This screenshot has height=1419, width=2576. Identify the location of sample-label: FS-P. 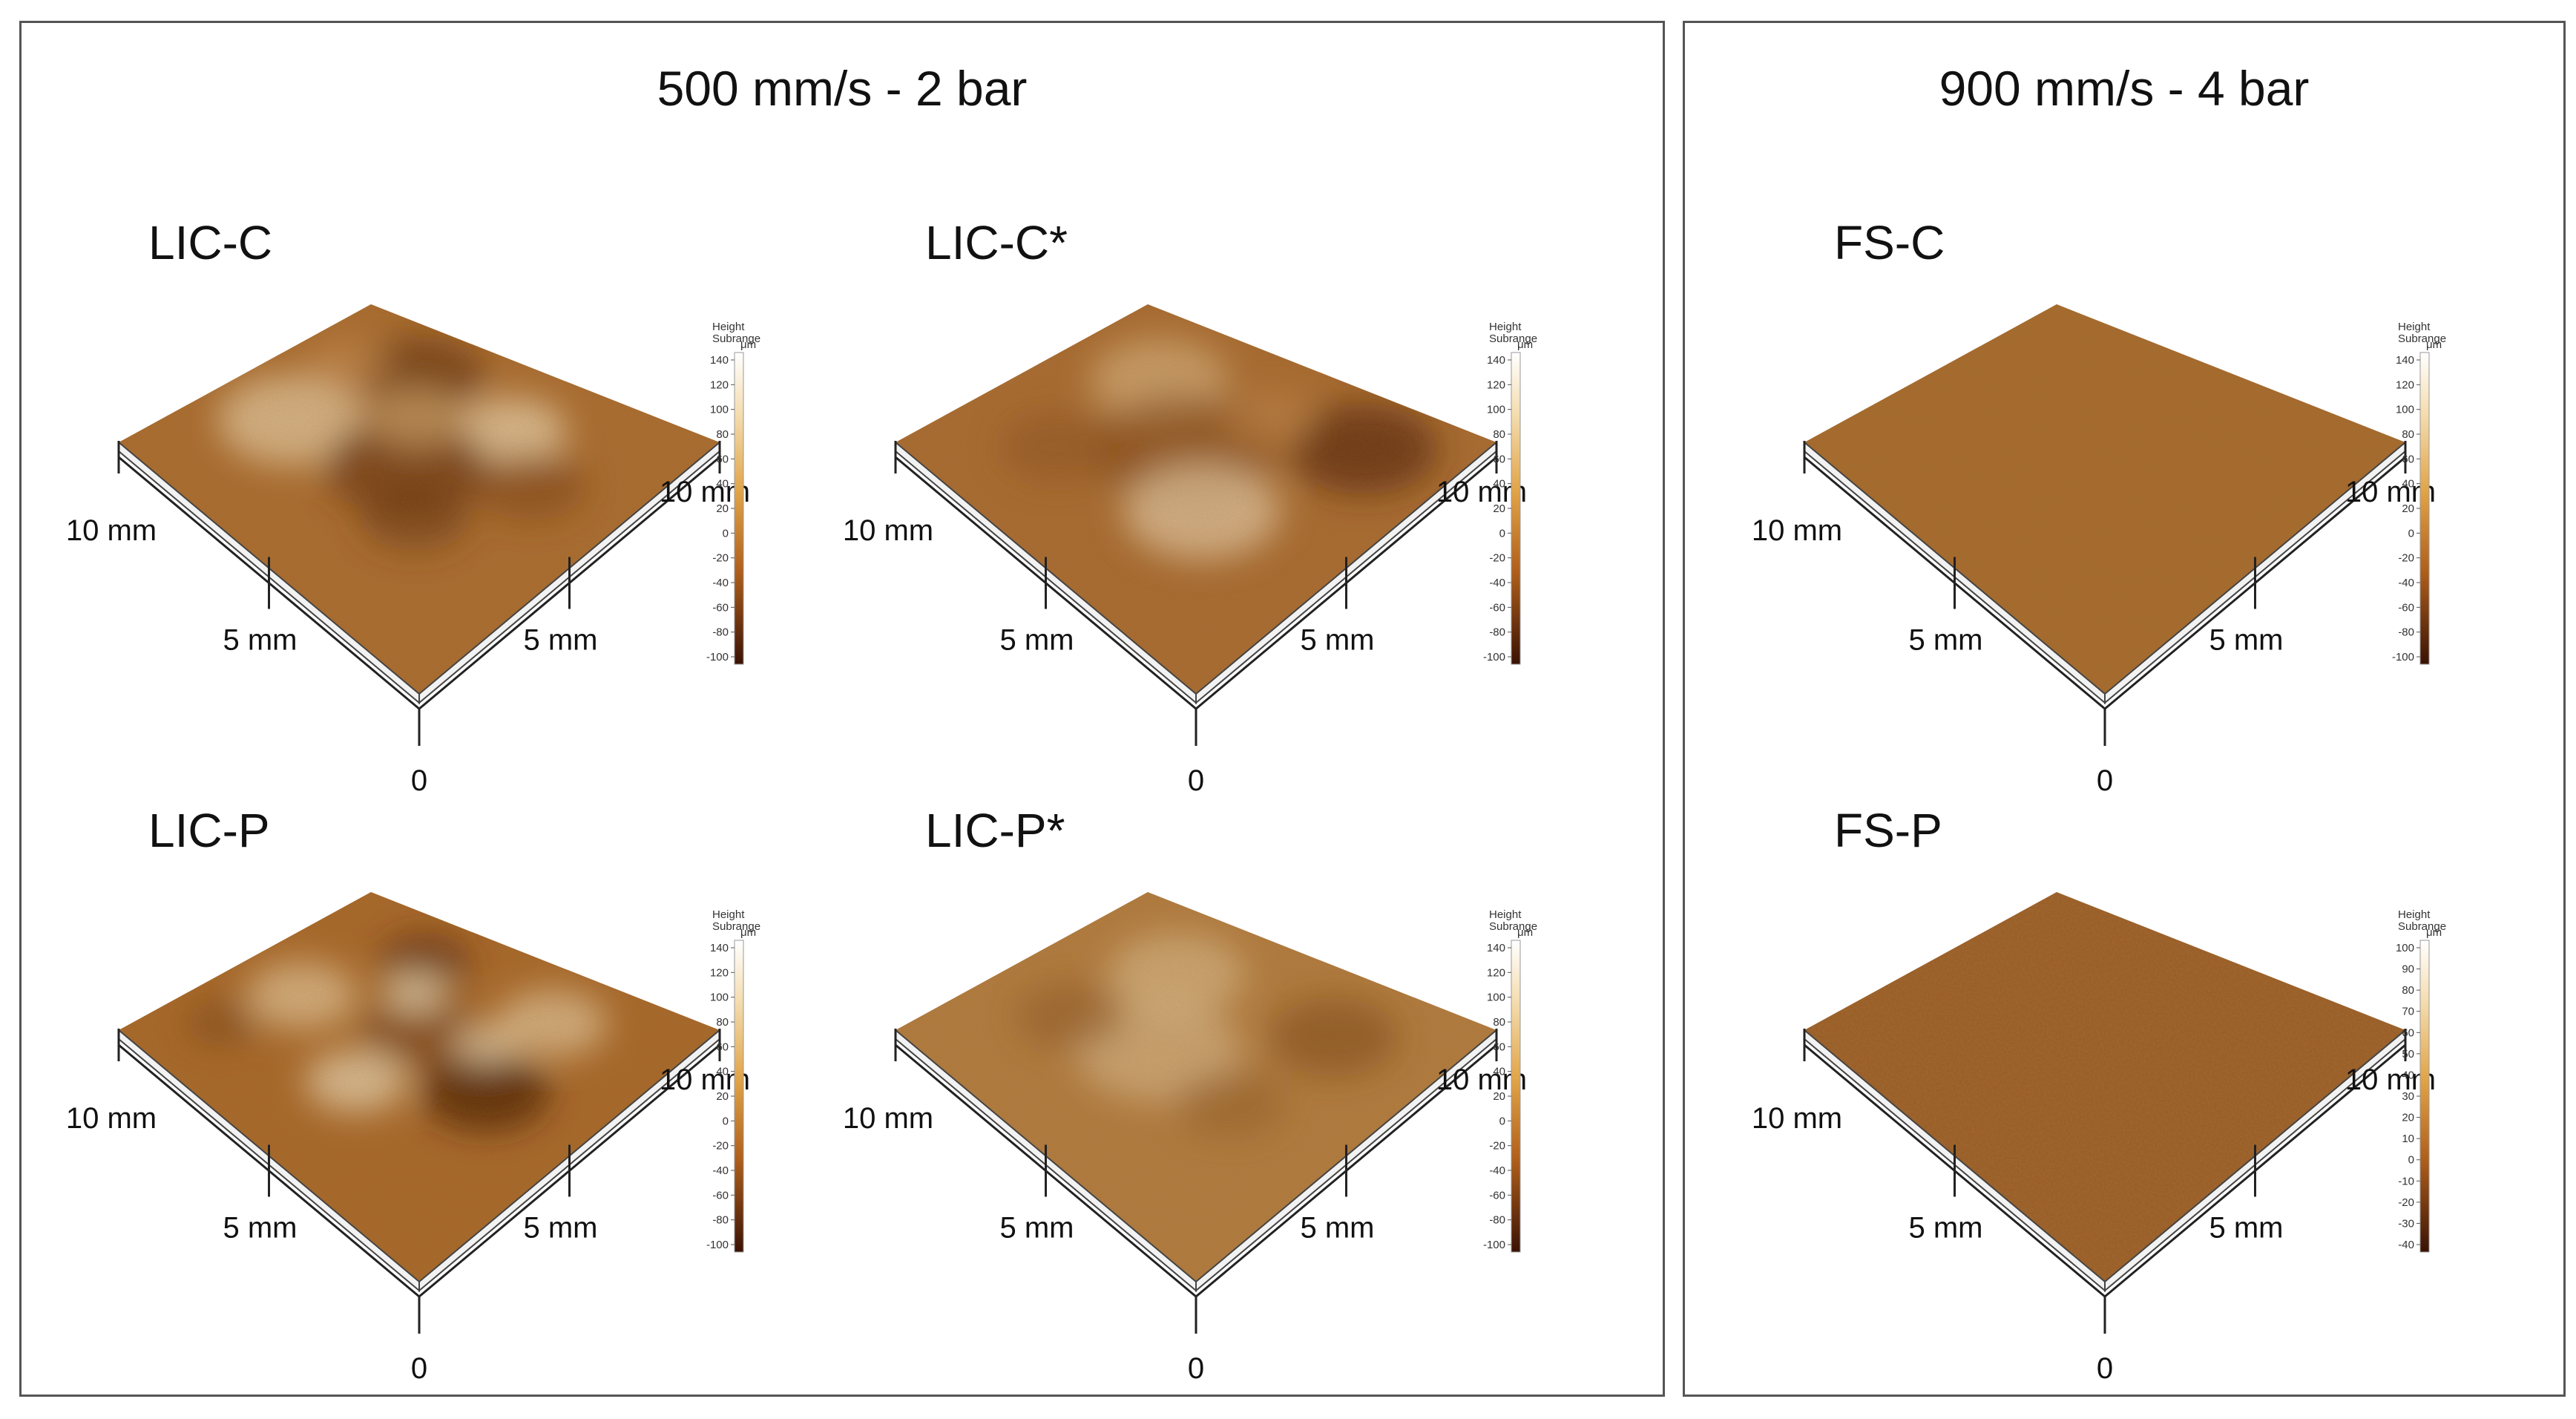
(1888, 830).